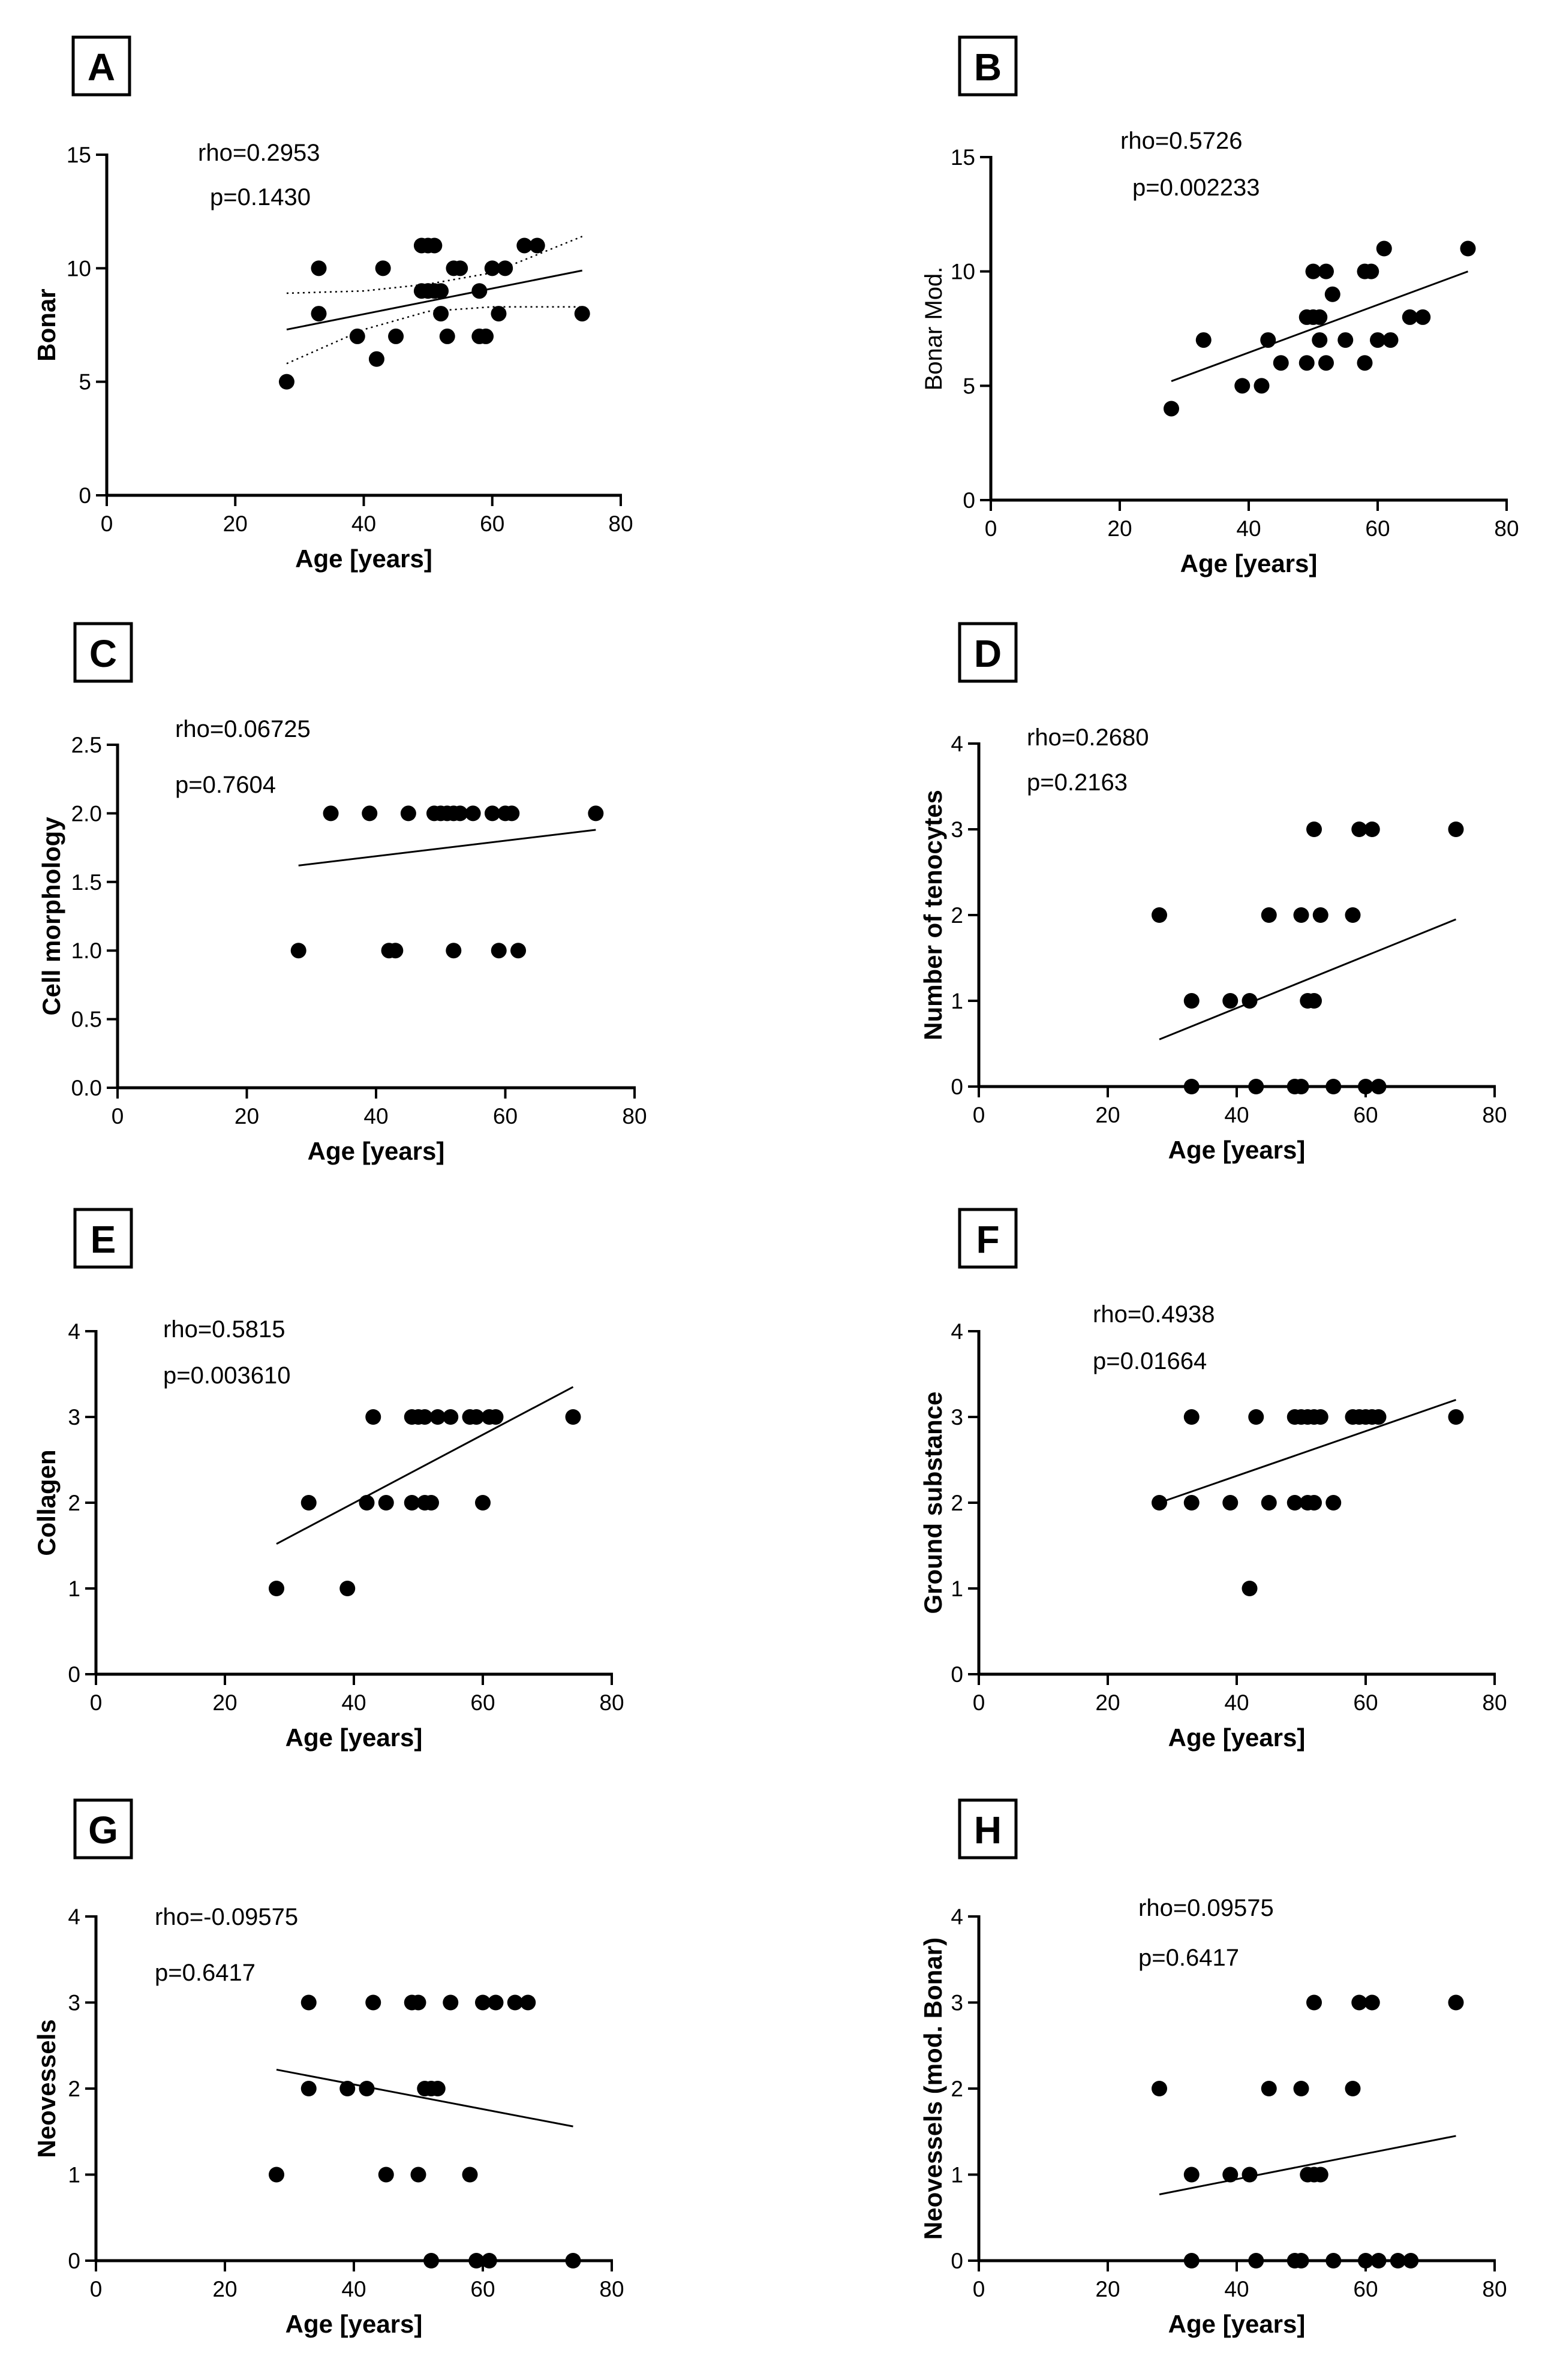 The width and height of the screenshot is (1545, 2380). Describe the element at coordinates (934, 329) in the screenshot. I see `y-axis-title: Bonar Mod.` at that location.